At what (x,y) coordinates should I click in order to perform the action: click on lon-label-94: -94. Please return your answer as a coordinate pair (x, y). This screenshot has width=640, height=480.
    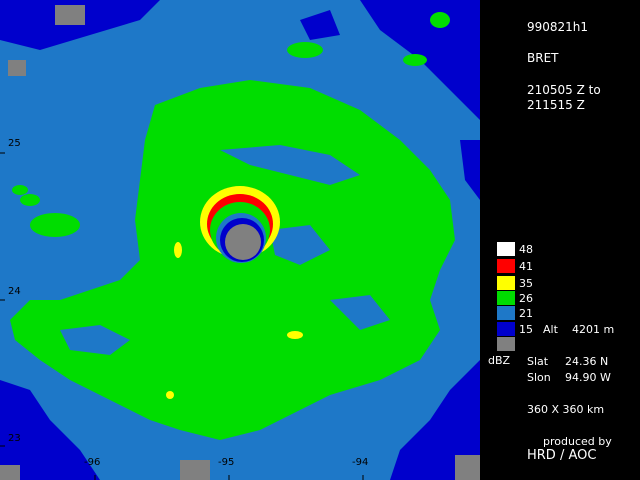
    Looking at the image, I should click on (360, 462).